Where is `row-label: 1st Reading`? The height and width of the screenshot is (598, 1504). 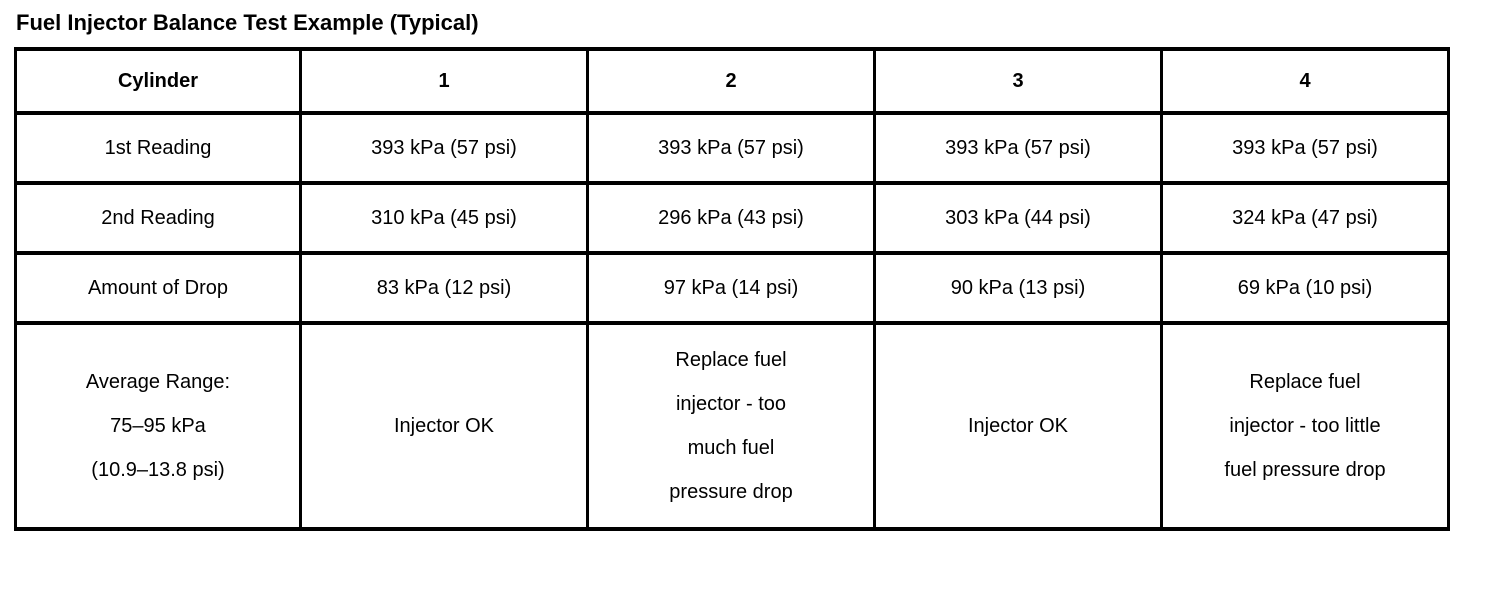 row-label: 1st Reading is located at coordinates (158, 148).